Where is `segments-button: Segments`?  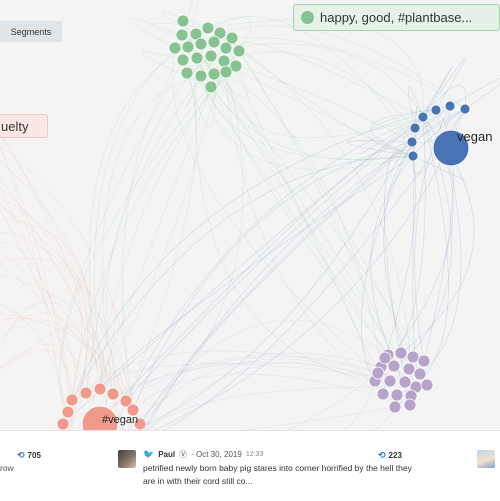 segments-button: Segments is located at coordinates (31, 31).